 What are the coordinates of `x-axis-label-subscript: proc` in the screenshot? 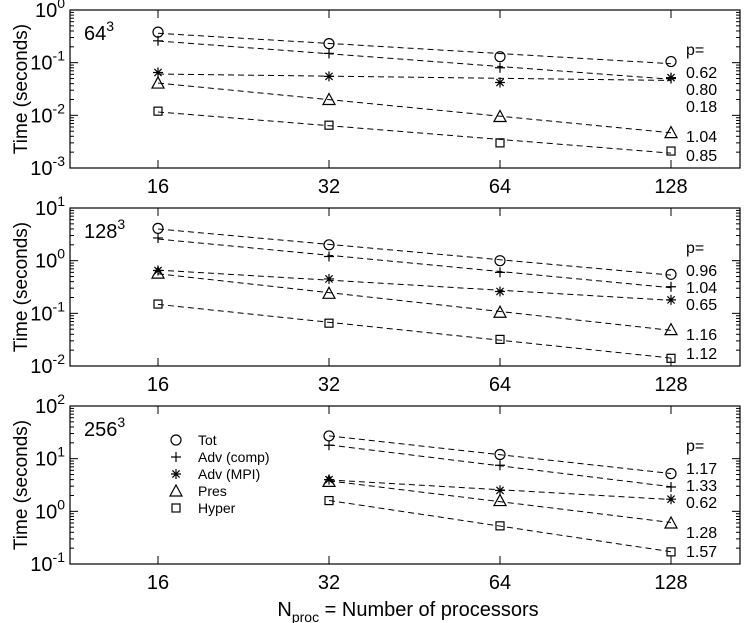 It's located at (305, 616).